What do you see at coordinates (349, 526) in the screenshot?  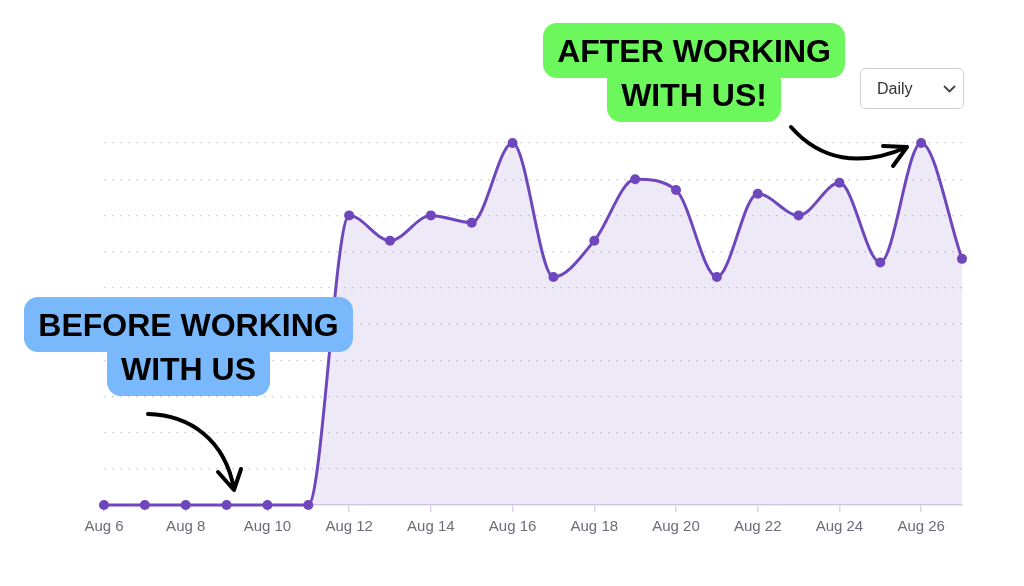 I see `x-tick-label: Aug 12` at bounding box center [349, 526].